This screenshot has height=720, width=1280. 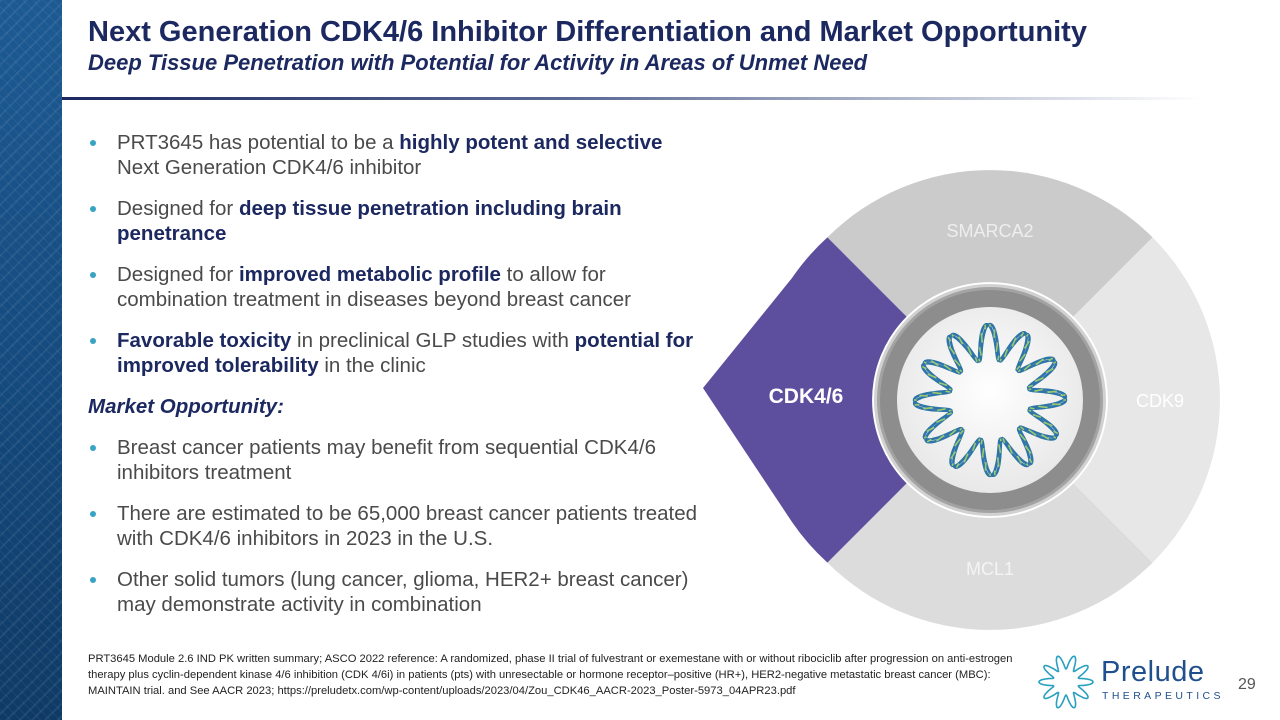 I want to click on inner-ring-highlight, so click(x=990, y=400).